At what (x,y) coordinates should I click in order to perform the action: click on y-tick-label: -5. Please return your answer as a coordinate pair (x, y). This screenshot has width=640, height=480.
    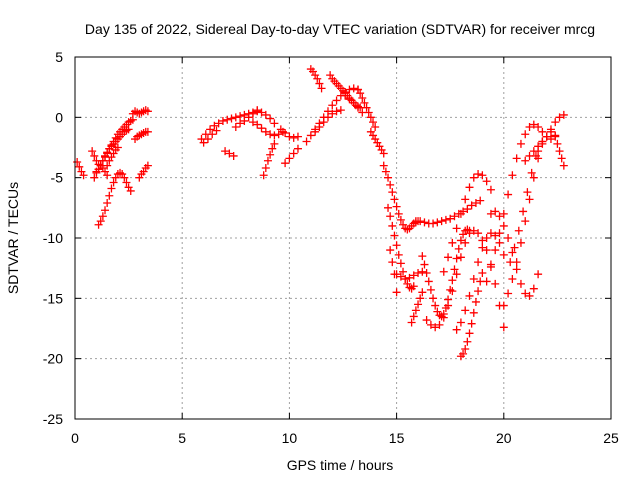
    Looking at the image, I should click on (57, 178).